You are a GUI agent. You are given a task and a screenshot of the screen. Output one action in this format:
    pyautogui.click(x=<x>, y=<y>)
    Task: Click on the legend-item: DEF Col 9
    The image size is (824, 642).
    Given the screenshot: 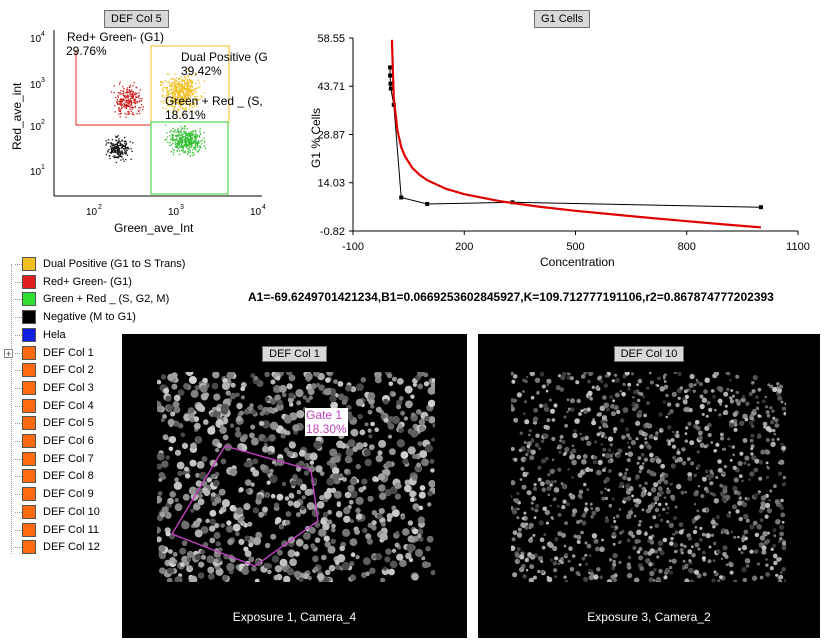 What is the action you would take?
    pyautogui.click(x=119, y=494)
    